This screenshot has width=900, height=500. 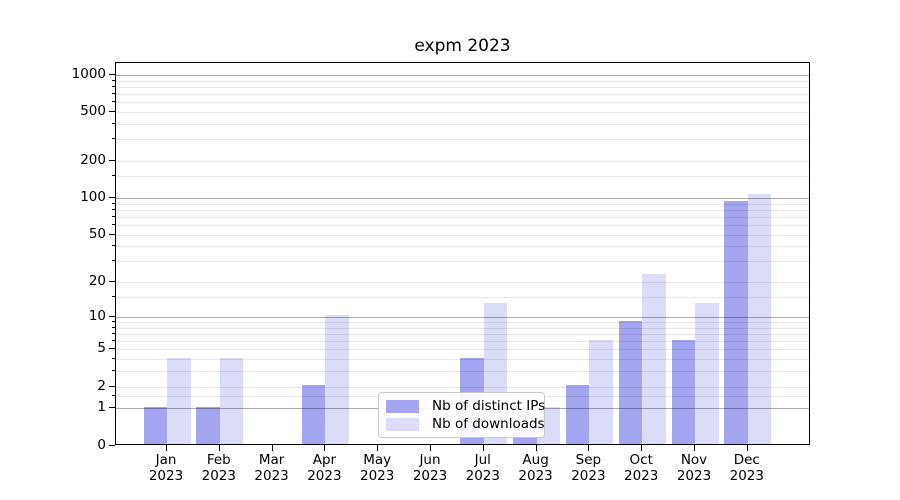 What do you see at coordinates (536, 447) in the screenshot?
I see `x-tick-mark-aug` at bounding box center [536, 447].